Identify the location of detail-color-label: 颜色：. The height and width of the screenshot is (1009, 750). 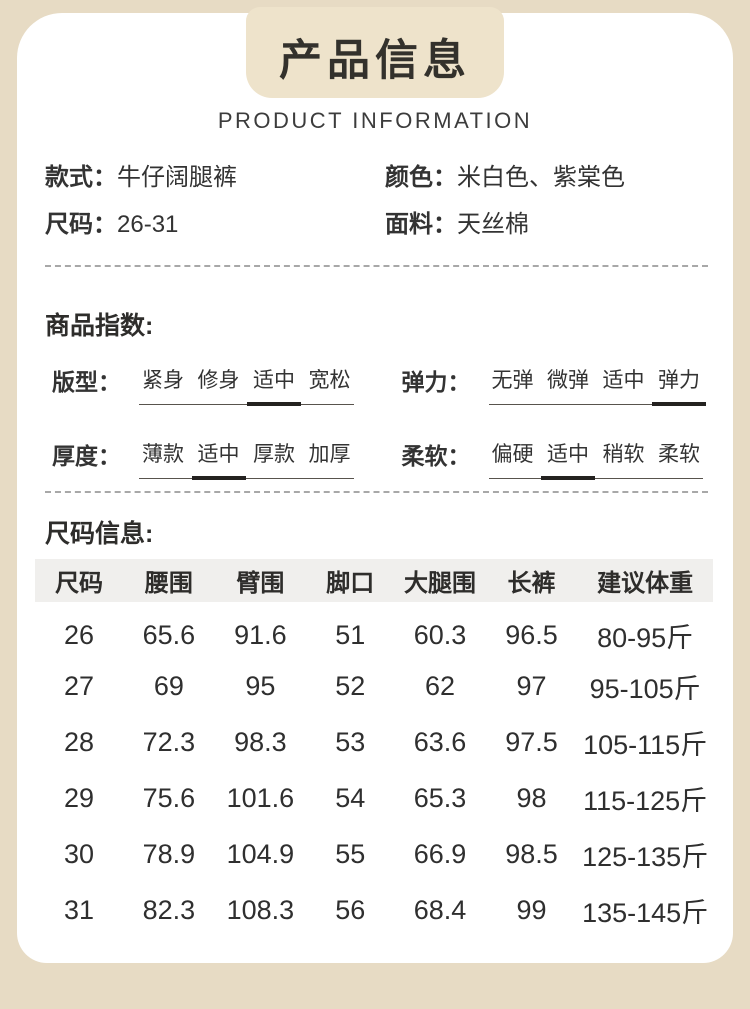
(421, 177).